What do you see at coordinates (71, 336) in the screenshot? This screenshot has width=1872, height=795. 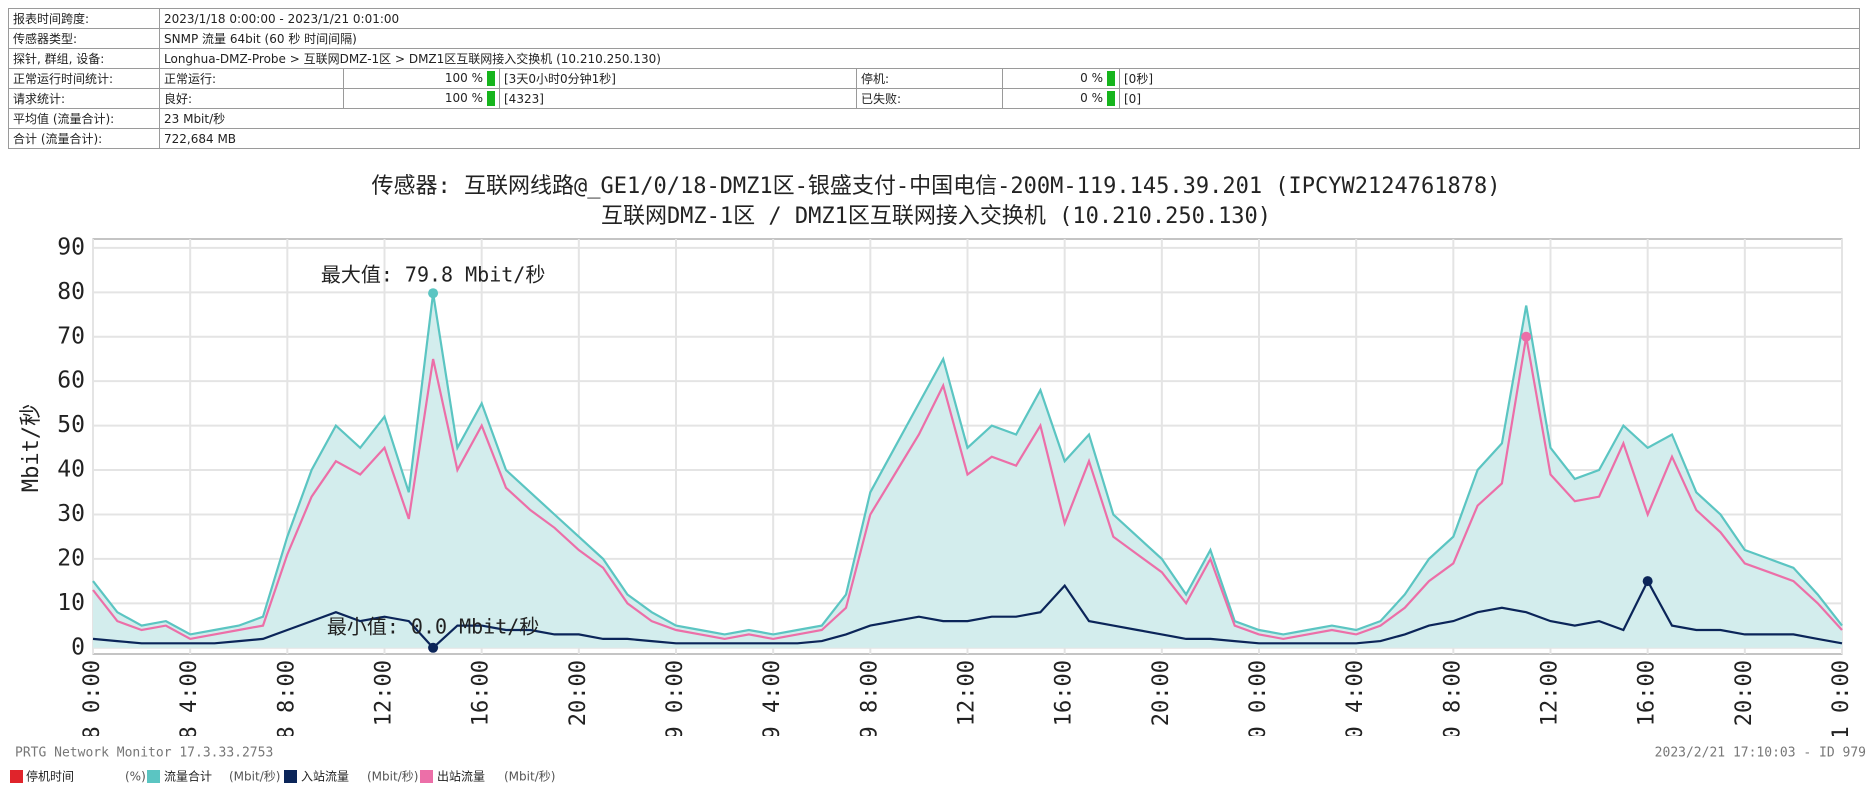 I see `y-tick-label: 70` at bounding box center [71, 336].